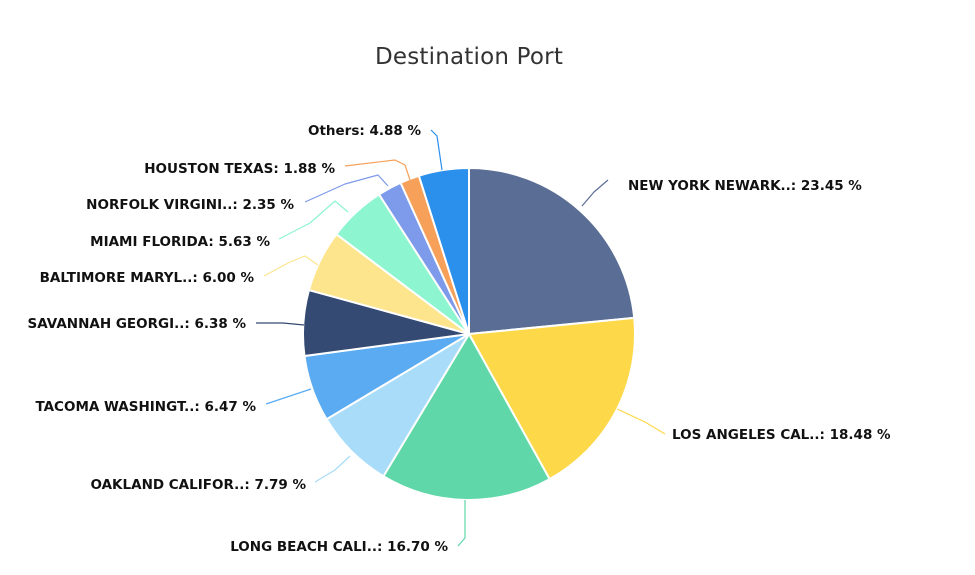 This screenshot has width=975, height=575. Describe the element at coordinates (190, 205) in the screenshot. I see `data-label-norfolk-virgini: NORFOLK VIRGINI..: 2.35 %` at that location.